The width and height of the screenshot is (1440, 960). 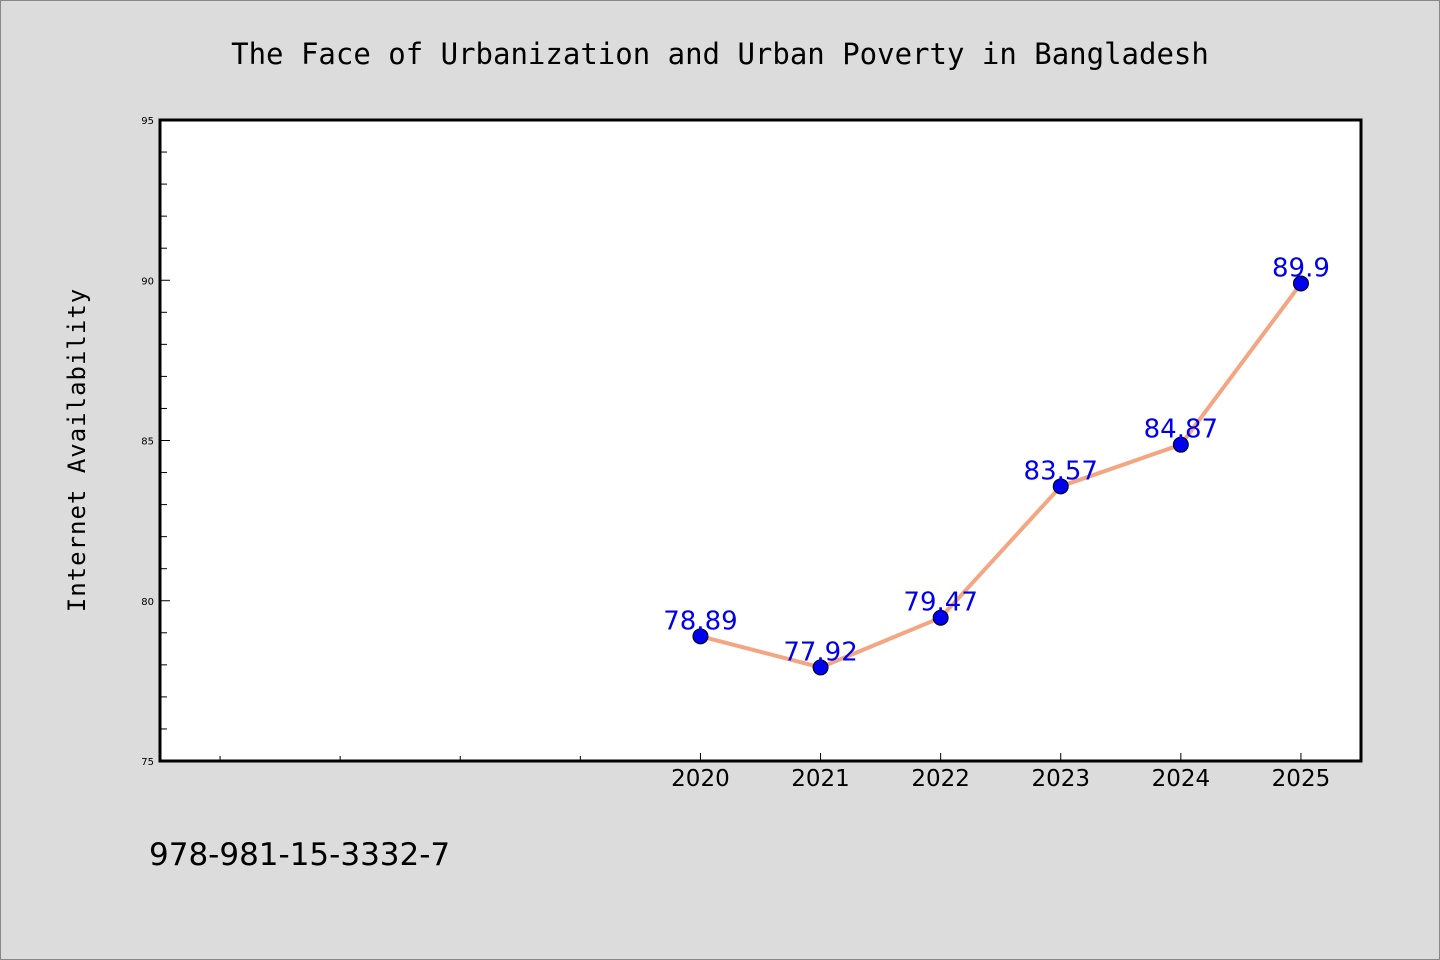 I want to click on data-point-2025, so click(x=1300, y=283).